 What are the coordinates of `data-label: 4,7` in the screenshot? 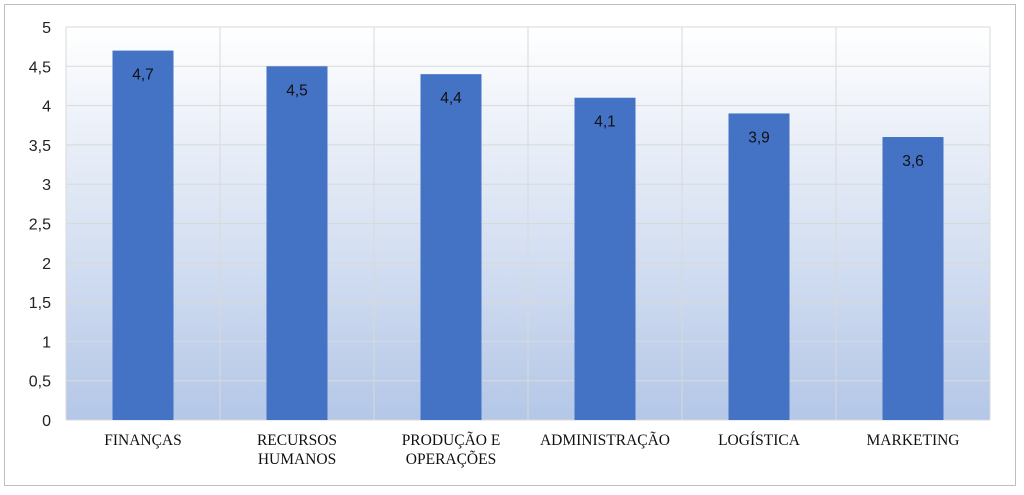 It's located at (143, 75).